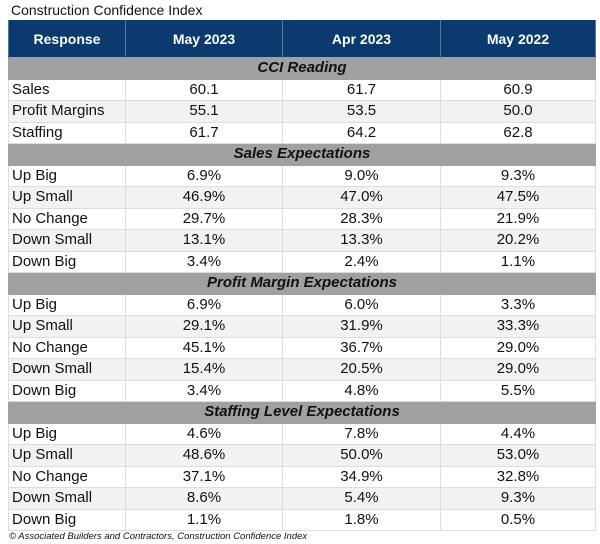  I want to click on section-title: CCI Reading, so click(302, 68).